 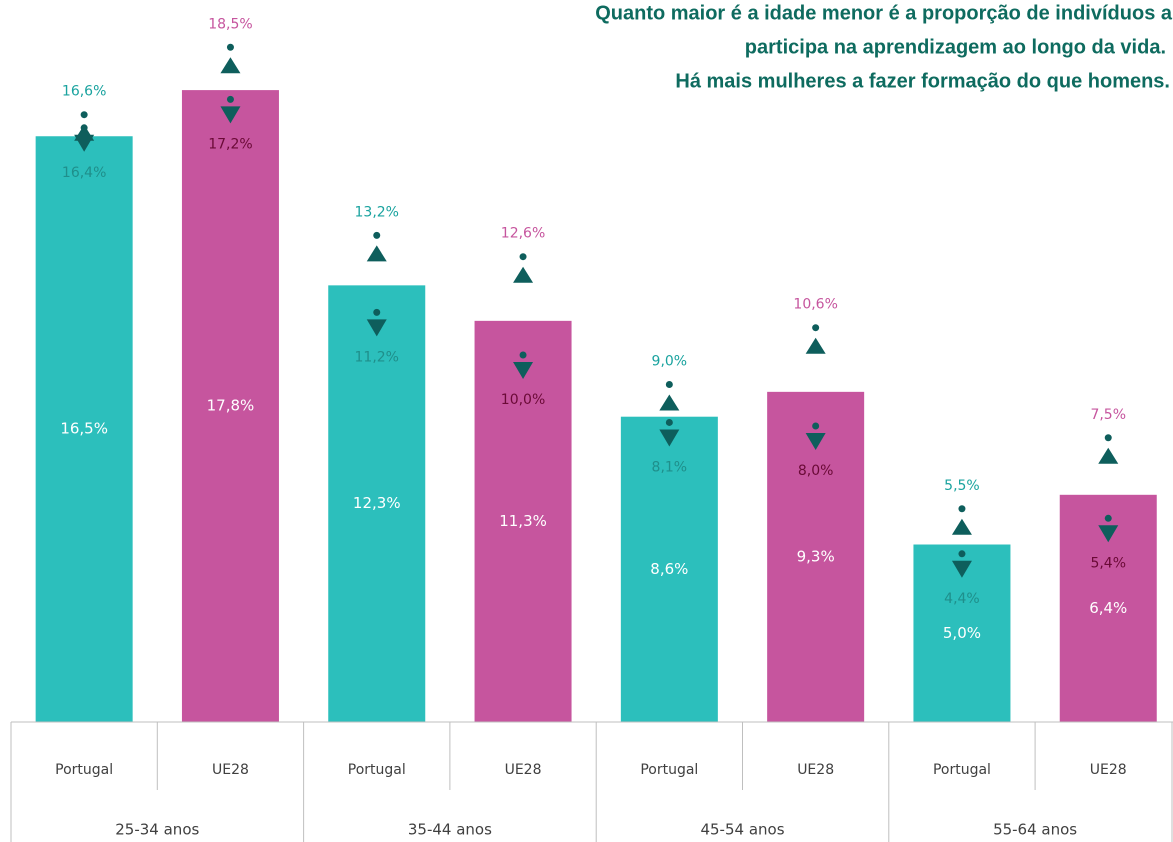 What do you see at coordinates (1108, 563) in the screenshot?
I see `men-label: 5,4%` at bounding box center [1108, 563].